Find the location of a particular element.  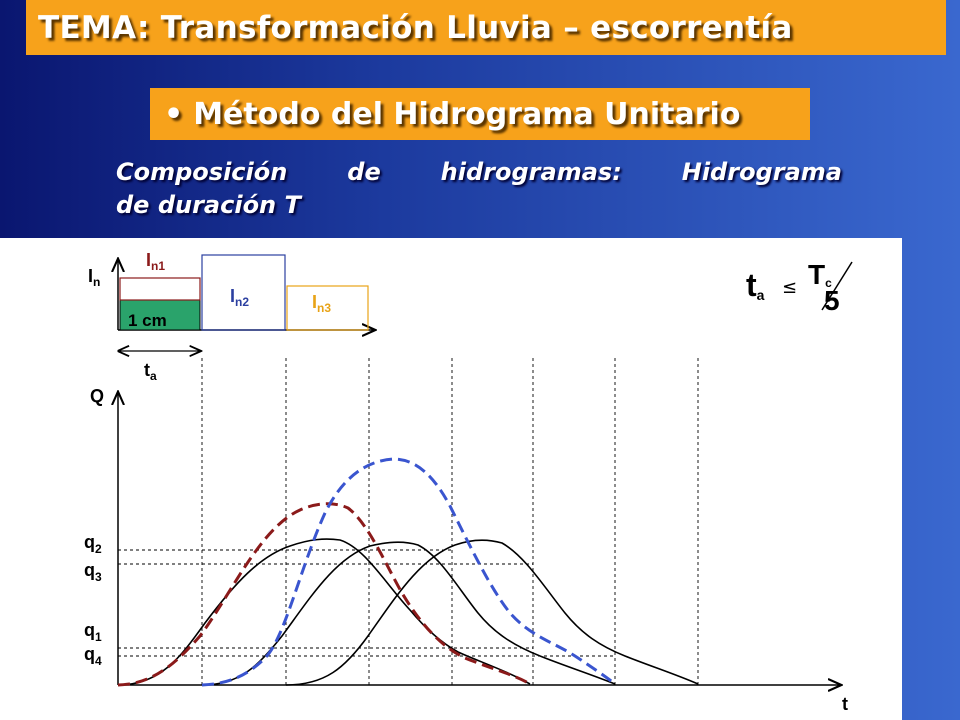

duration-formula: ta ≤ Tc 5 is located at coordinates (799, 287).